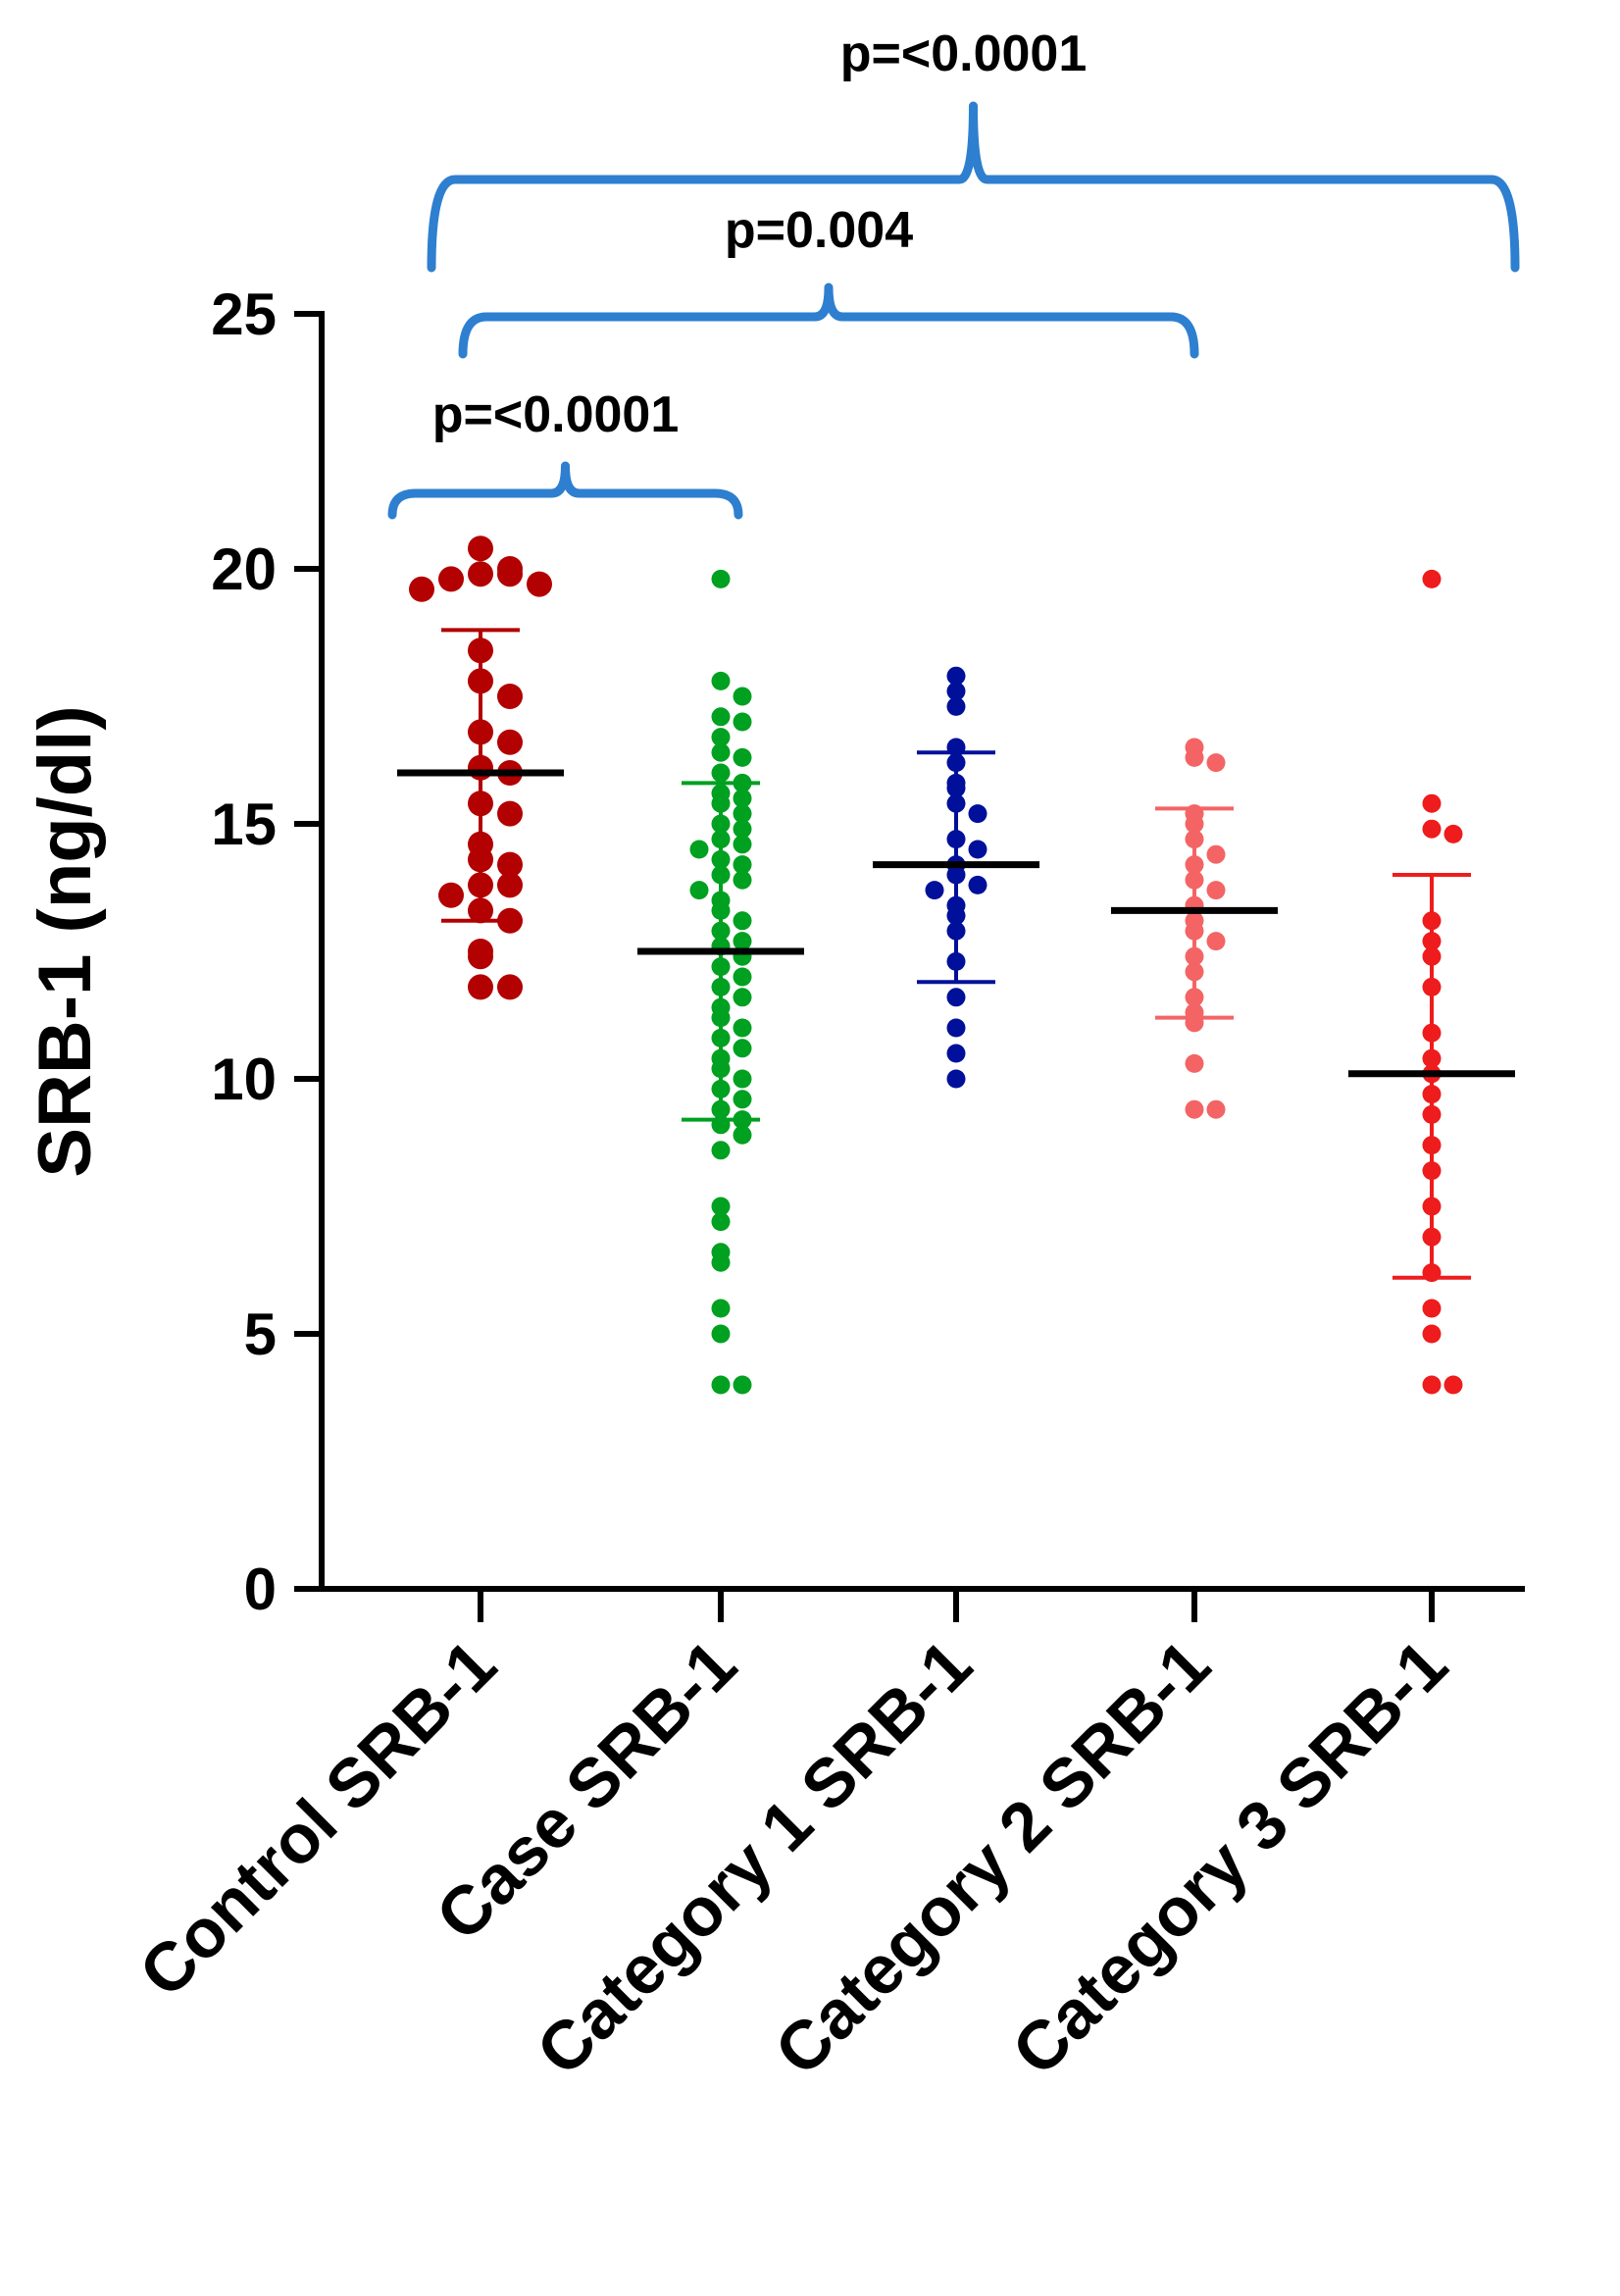 Image resolution: width=1620 pixels, height=2296 pixels. Describe the element at coordinates (317, 1818) in the screenshot. I see `x-tick-label: Control SRB-1` at that location.